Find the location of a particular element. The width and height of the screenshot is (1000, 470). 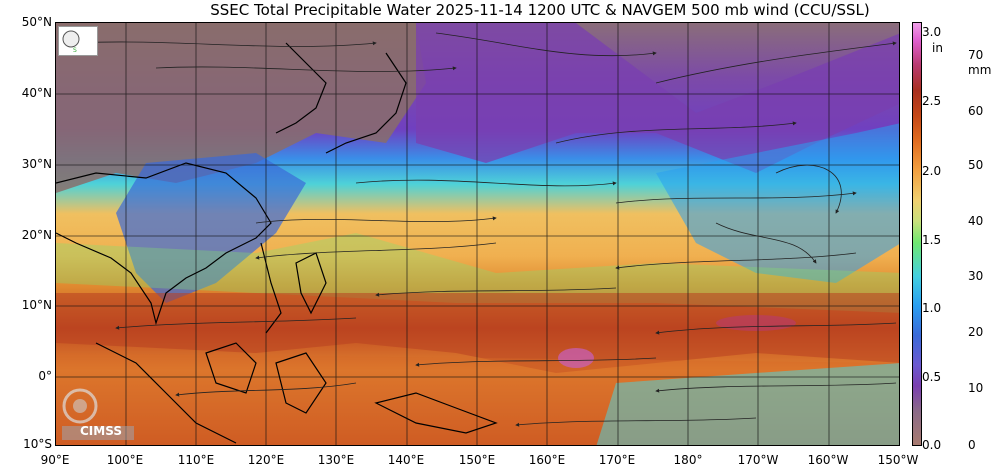

colorbar-mm-tick-10: 10 is located at coordinates (976, 388).